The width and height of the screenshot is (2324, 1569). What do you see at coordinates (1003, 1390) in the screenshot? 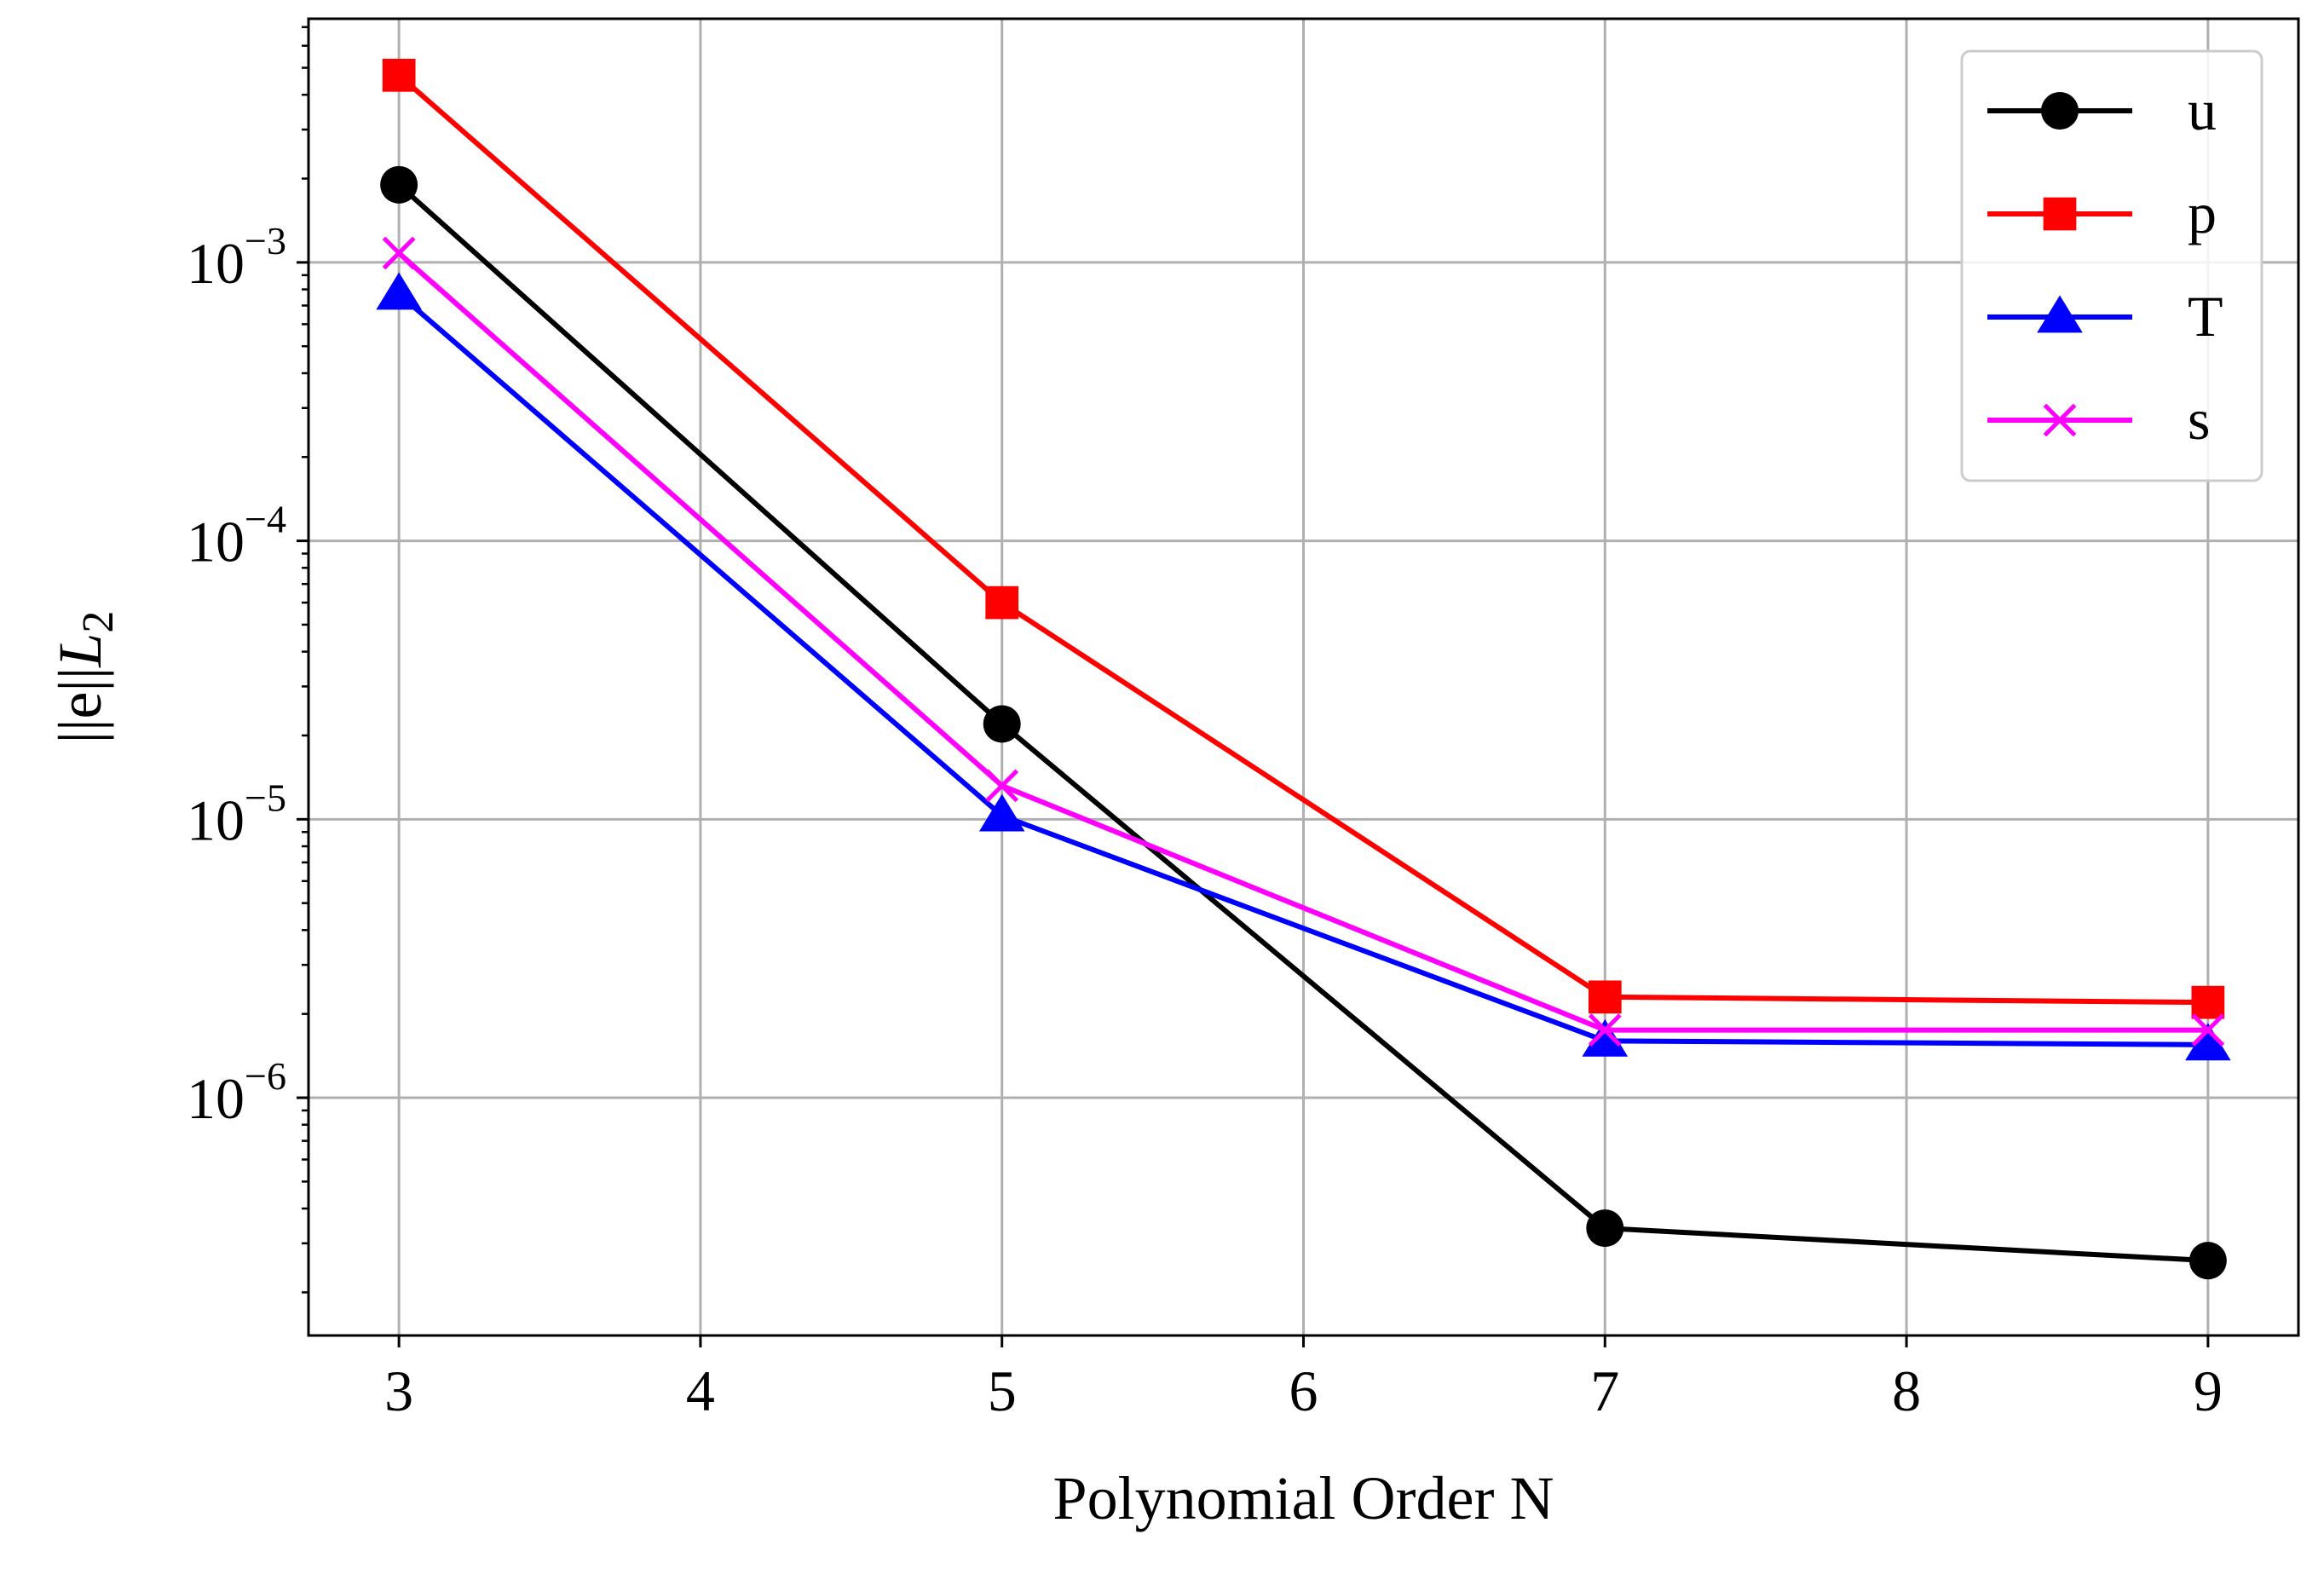
I see `x-tick-label: 5` at bounding box center [1003, 1390].